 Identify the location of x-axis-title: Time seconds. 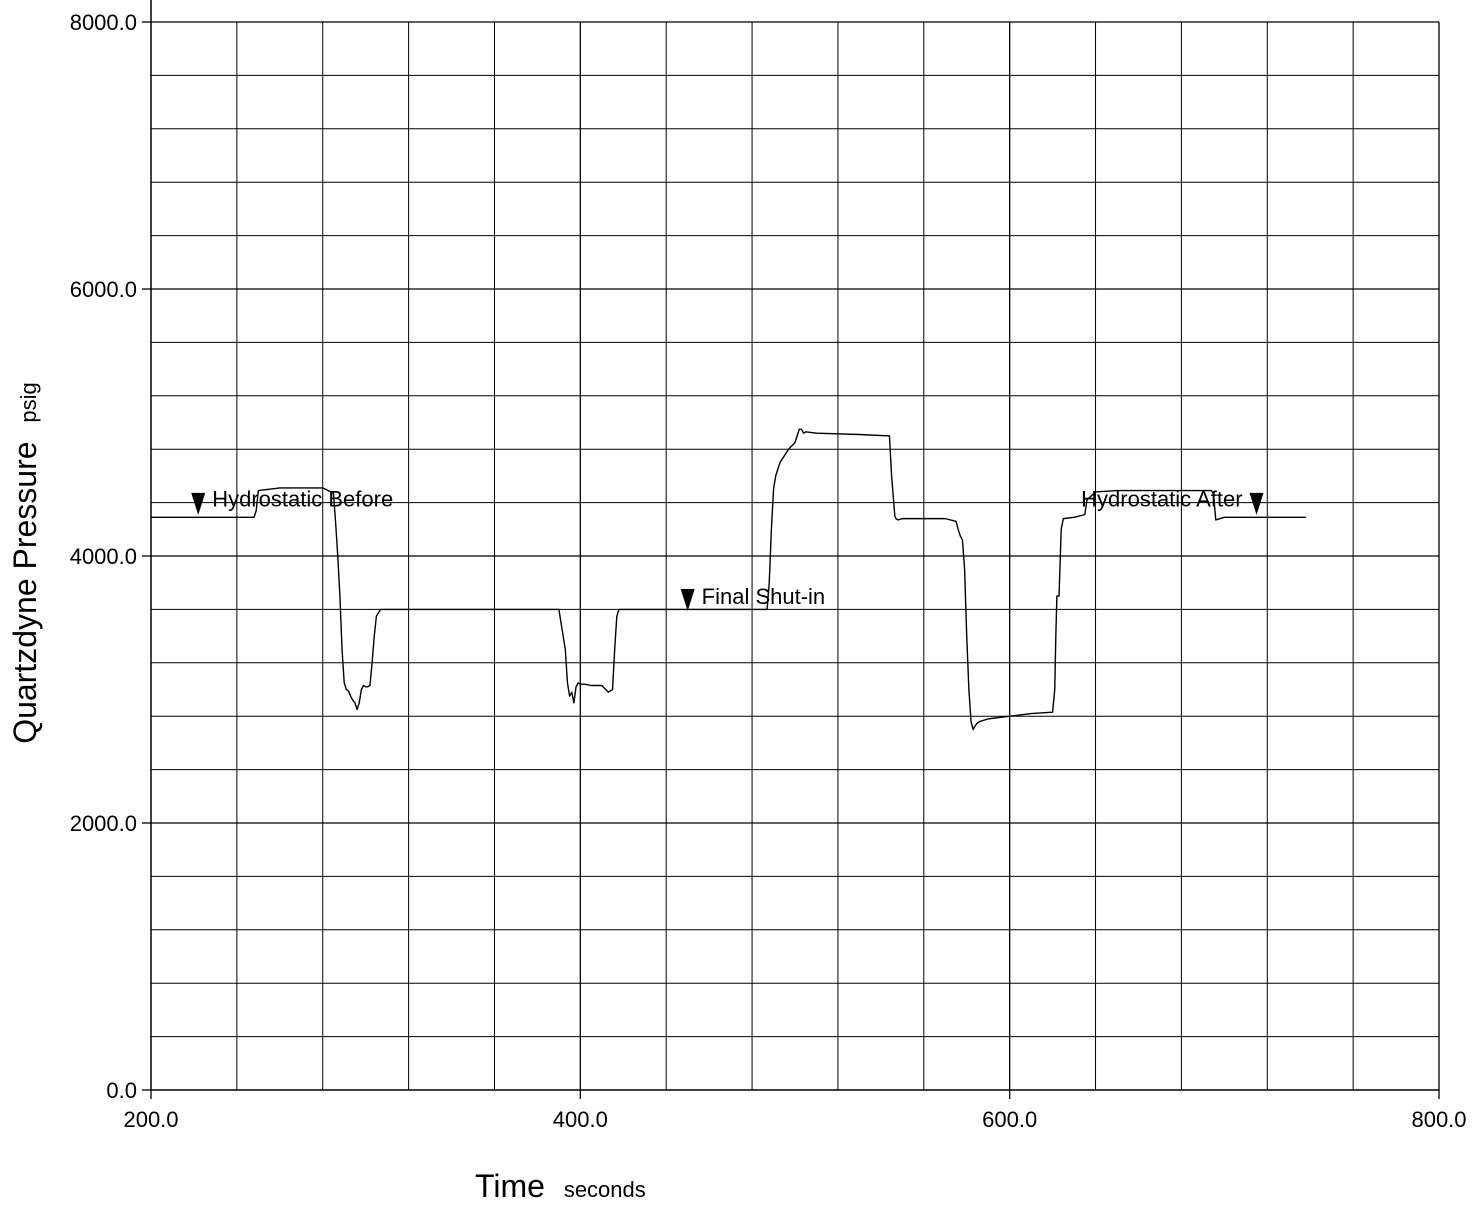
(560, 1186).